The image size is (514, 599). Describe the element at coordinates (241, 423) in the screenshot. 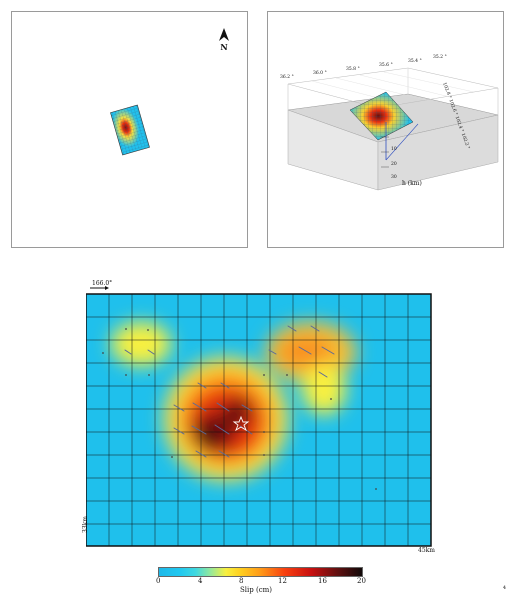

I see `hypocenter-star-icon` at that location.